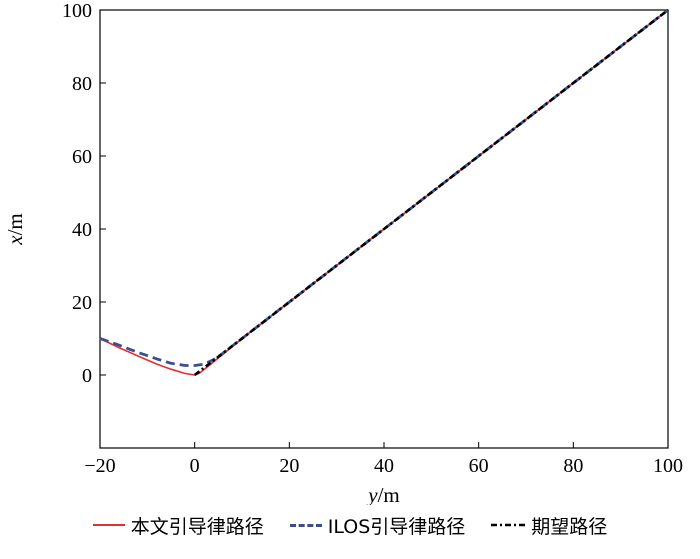  I want to click on legend-item-ilos: ILOS引导律路径, so click(377, 525).